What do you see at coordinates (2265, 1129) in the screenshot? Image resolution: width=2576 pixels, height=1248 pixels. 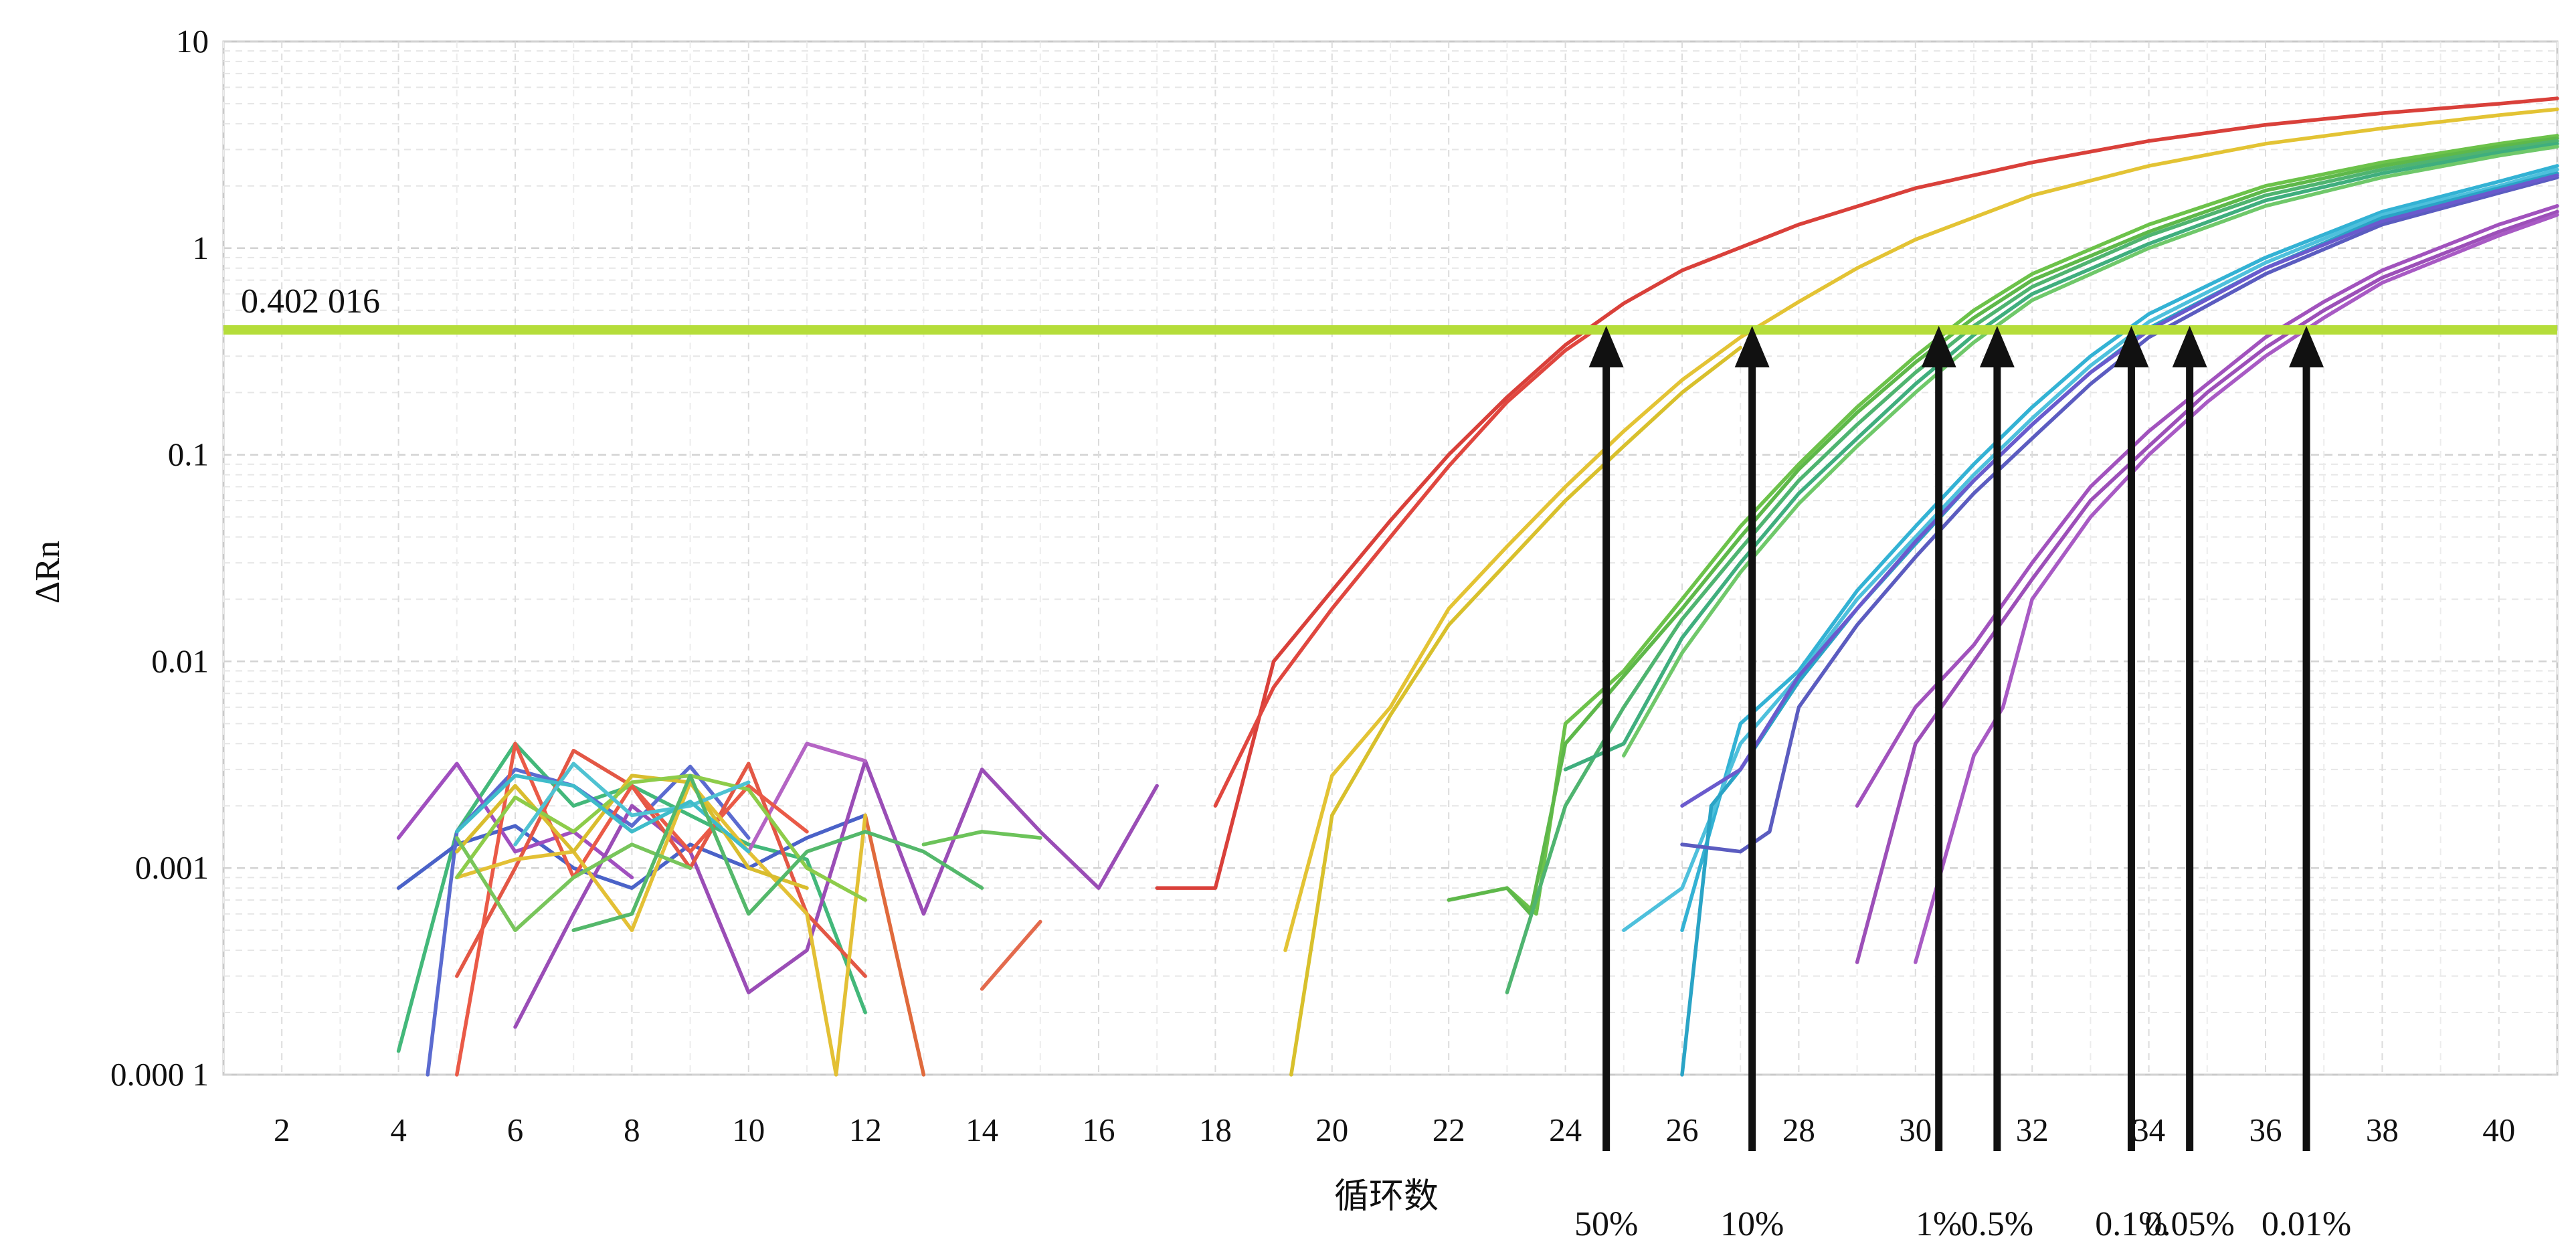 I see `x-tick-label-18: 36` at bounding box center [2265, 1129].